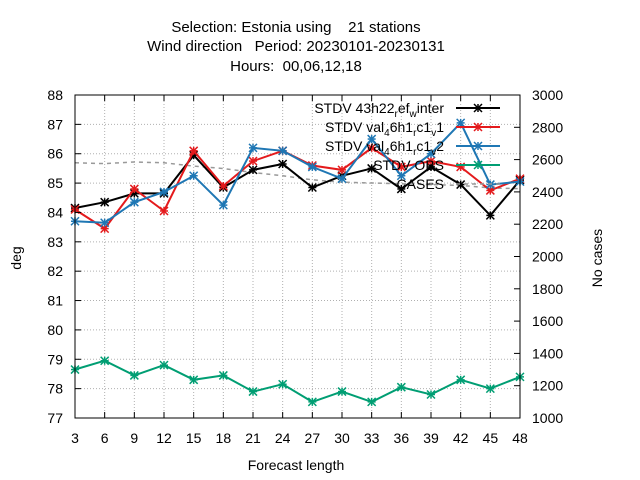 This screenshot has width=640, height=480. What do you see at coordinates (547, 160) in the screenshot?
I see `y2-tick-label: 2600` at bounding box center [547, 160].